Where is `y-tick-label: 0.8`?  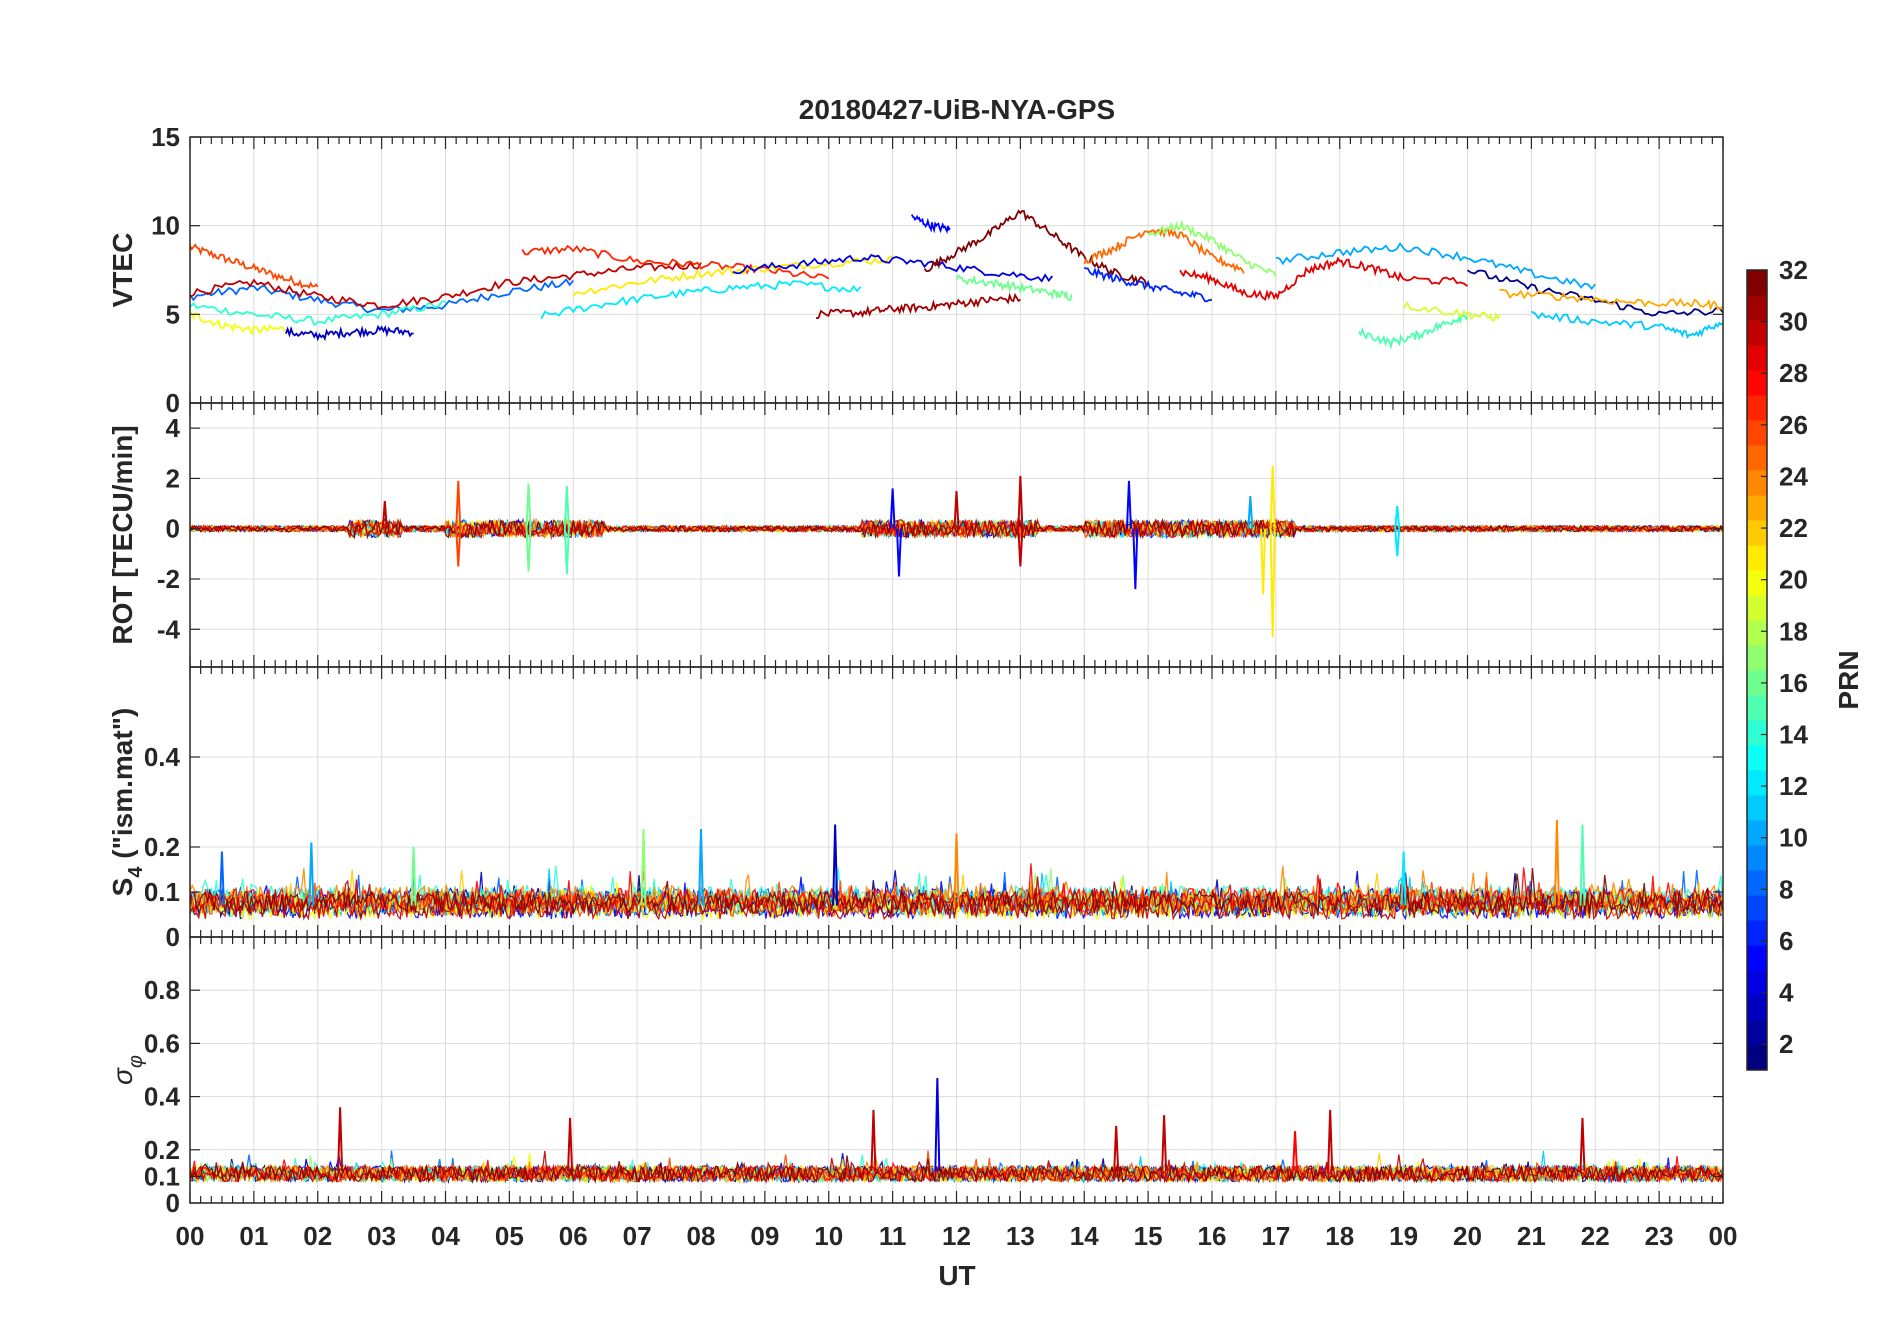 y-tick-label: 0.8 is located at coordinates (162, 990).